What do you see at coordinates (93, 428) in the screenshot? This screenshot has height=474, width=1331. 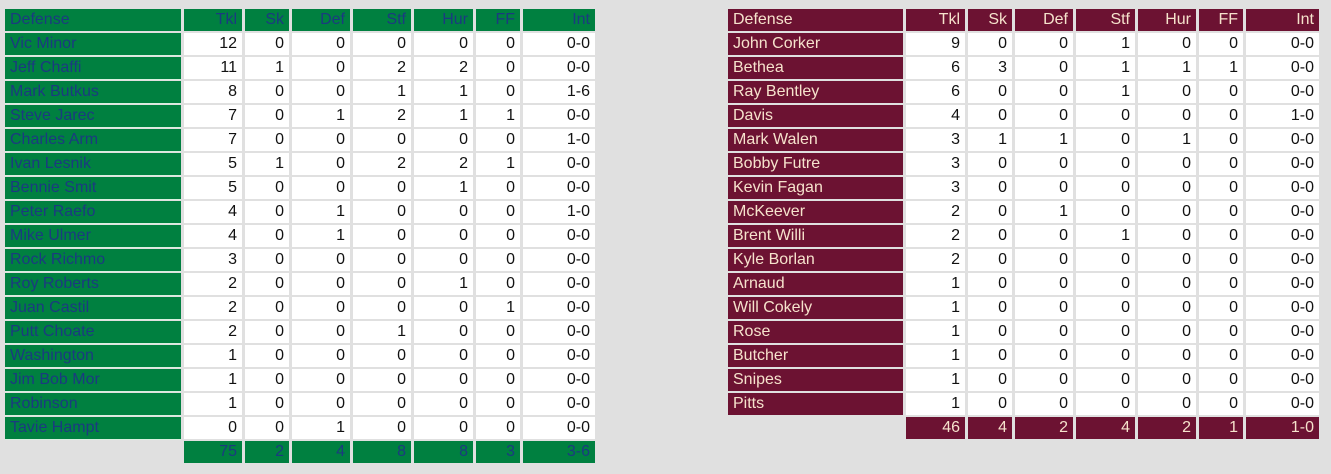 I see `player-name: Tavie Hampt` at bounding box center [93, 428].